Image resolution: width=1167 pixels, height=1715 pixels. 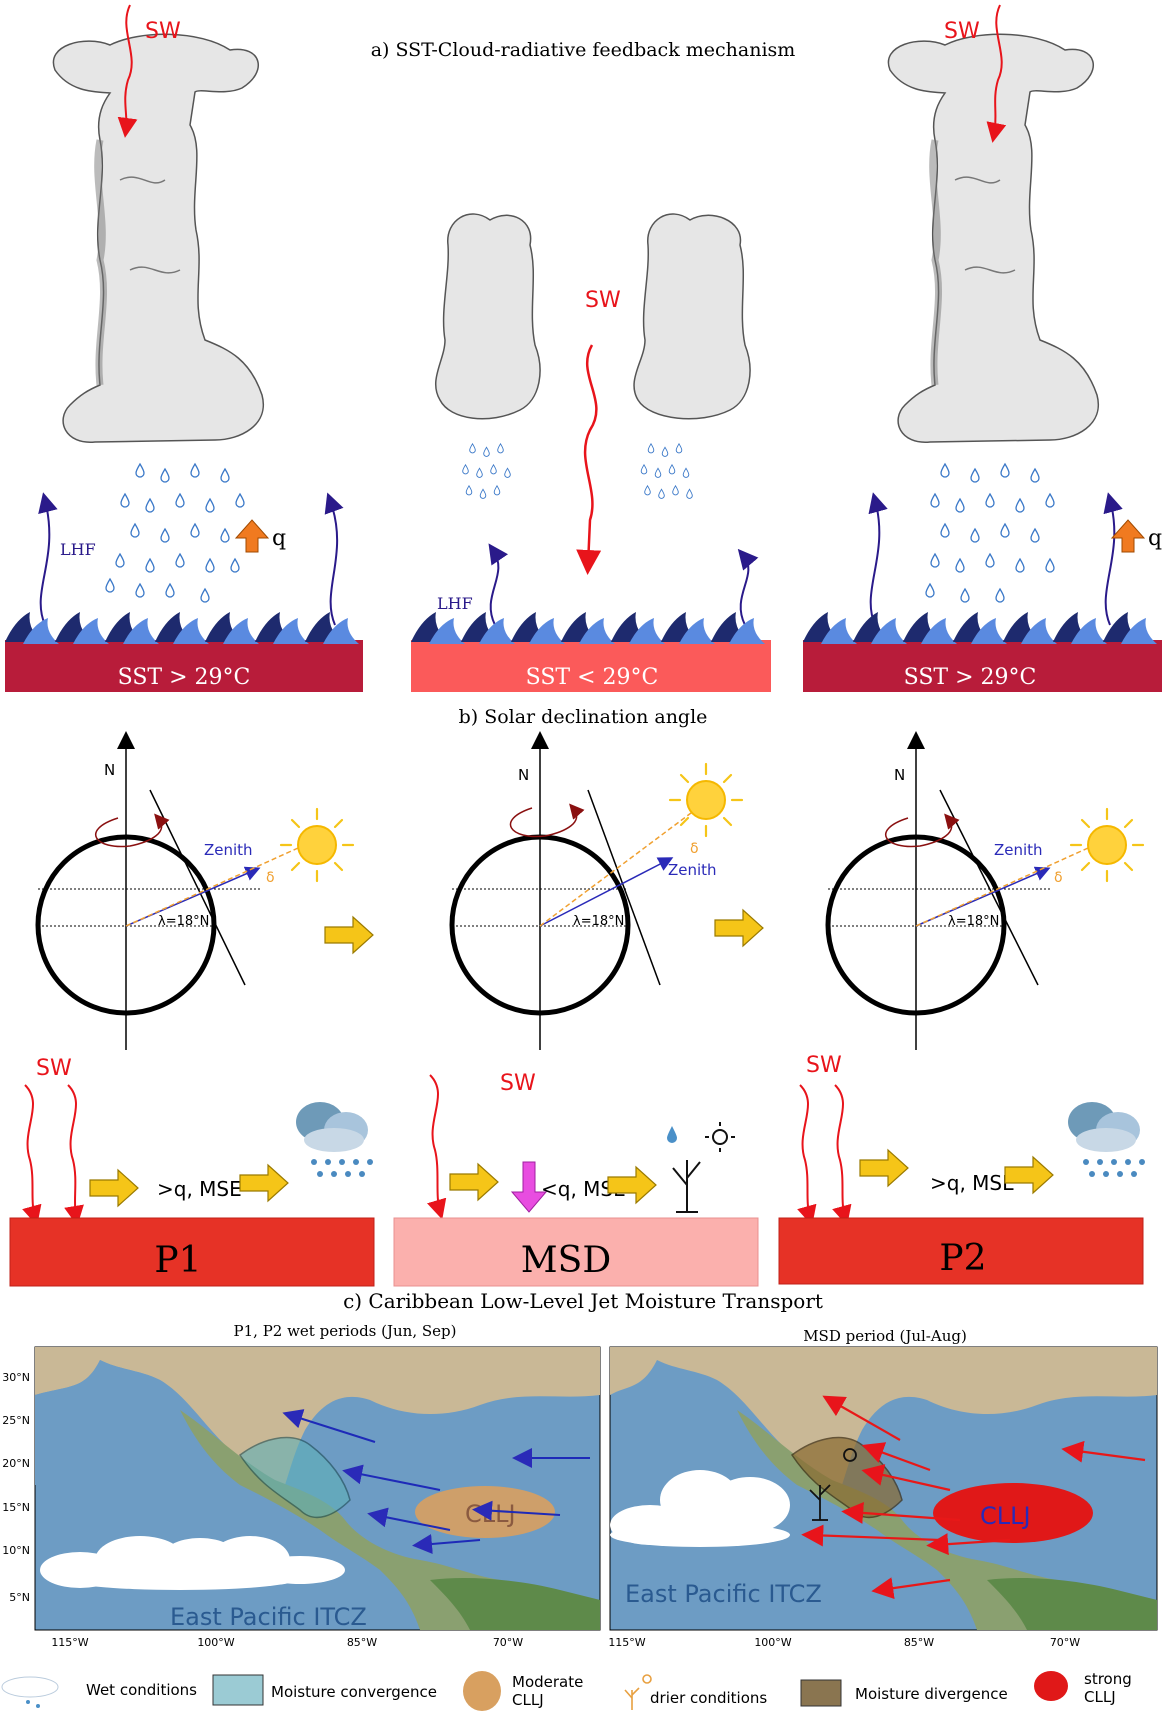 I want to click on legend-wet: Wet conditions, so click(x=141, y=1690).